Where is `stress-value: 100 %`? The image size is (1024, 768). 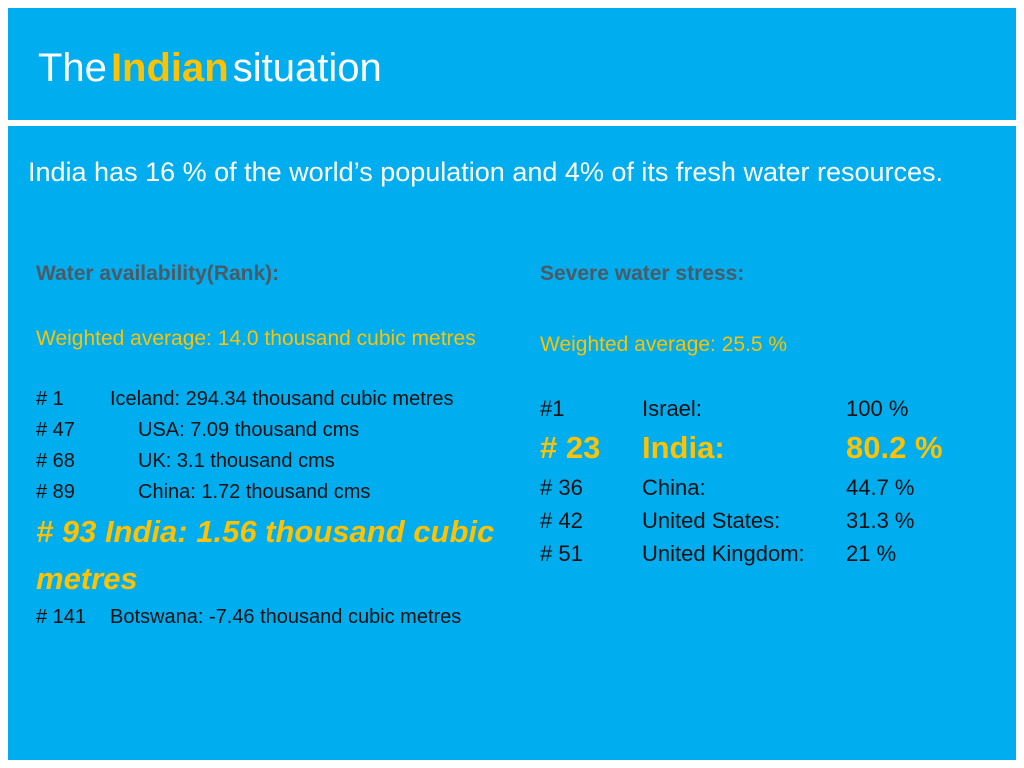 stress-value: 100 % is located at coordinates (877, 408).